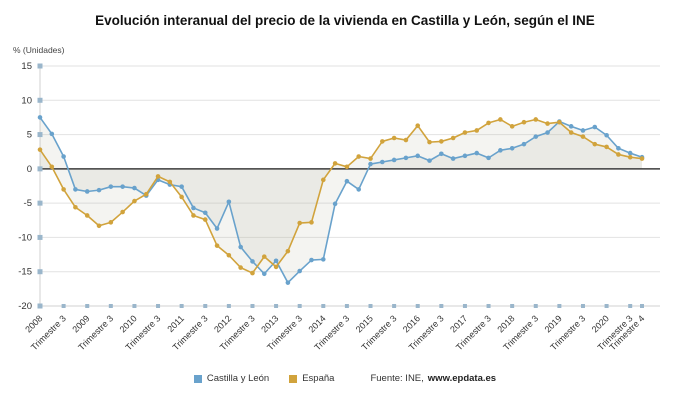 This screenshot has height=406, width=690. What do you see at coordinates (462, 378) in the screenshot?
I see `source-link: www.epdata.es` at bounding box center [462, 378].